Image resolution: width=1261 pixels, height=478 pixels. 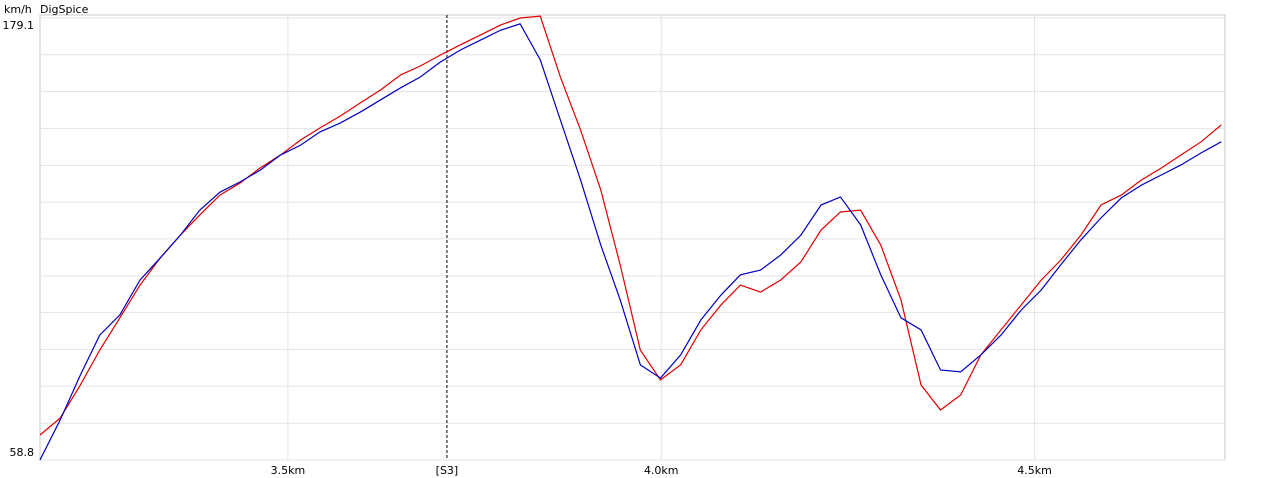 What do you see at coordinates (18, 9) in the screenshot?
I see `y-axis-label: km/h` at bounding box center [18, 9].